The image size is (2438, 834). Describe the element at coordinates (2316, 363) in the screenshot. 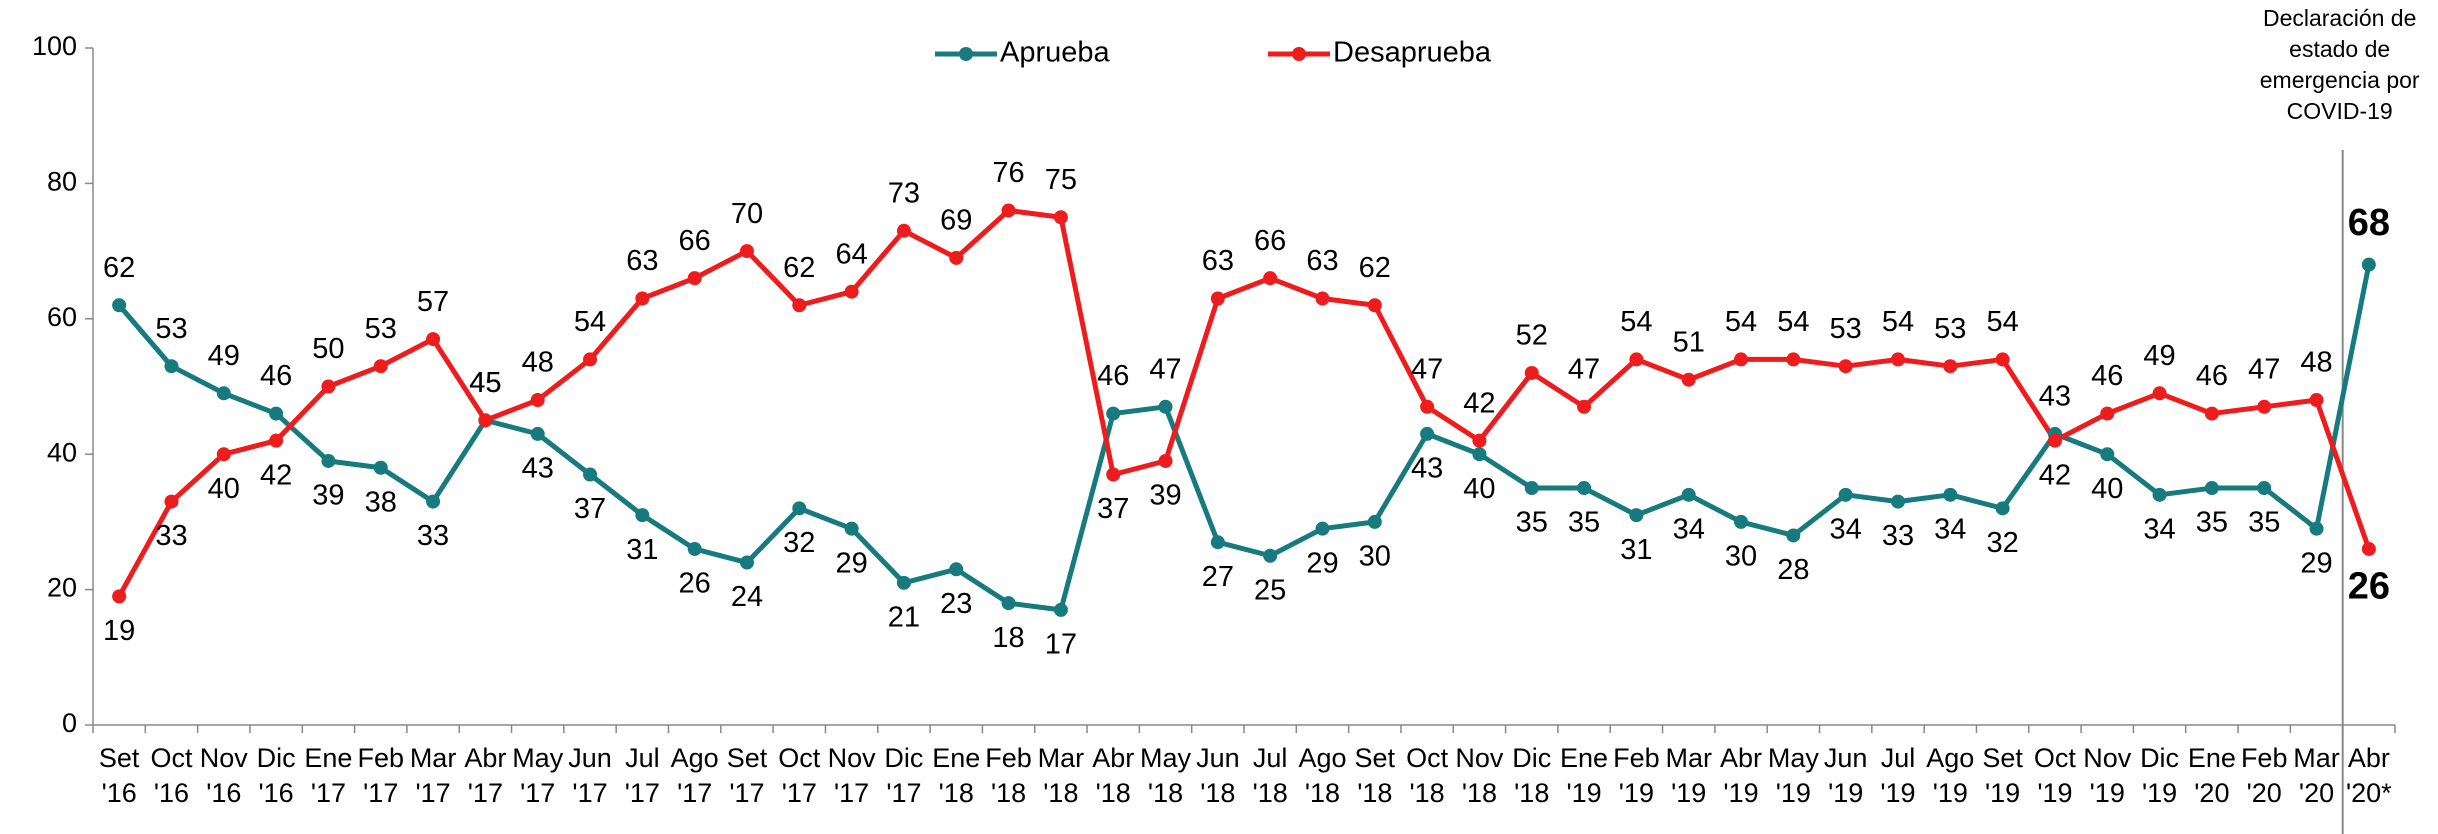

I see `data-label: 48` at that location.